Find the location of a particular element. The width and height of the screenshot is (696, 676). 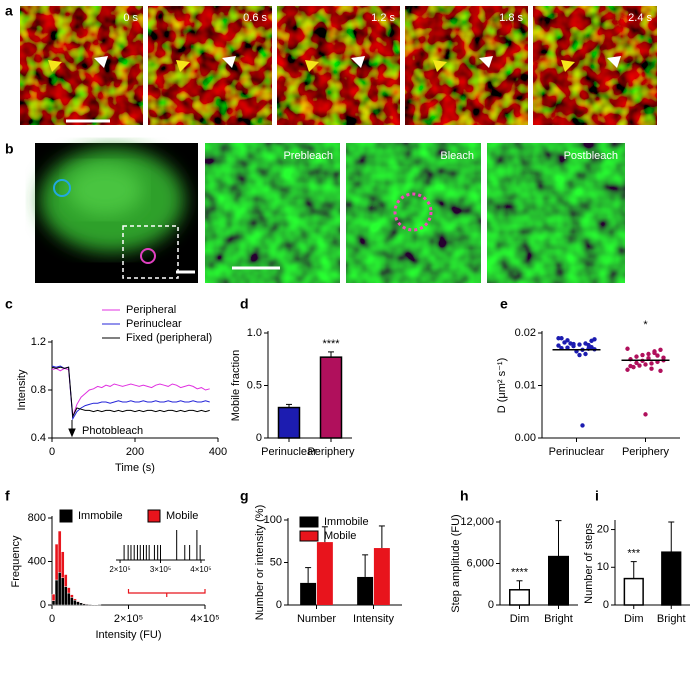

y-tick-label: 400 is located at coordinates (37, 561).